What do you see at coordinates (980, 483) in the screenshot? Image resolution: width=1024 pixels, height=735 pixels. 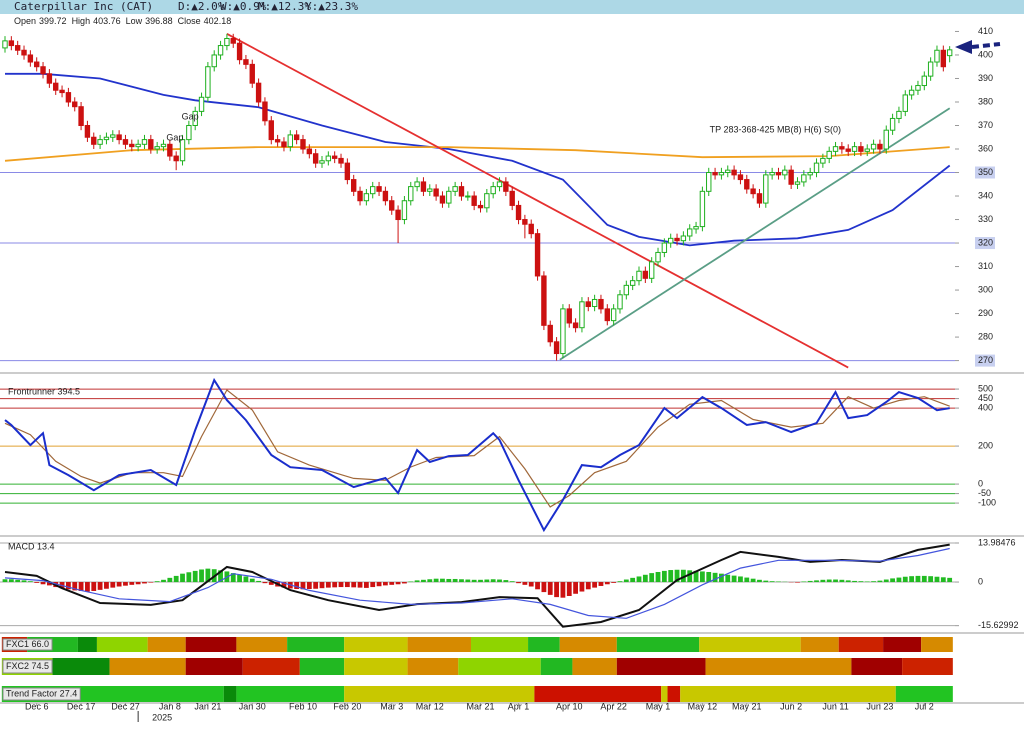 I see `y-tick-label: 0` at bounding box center [980, 483].